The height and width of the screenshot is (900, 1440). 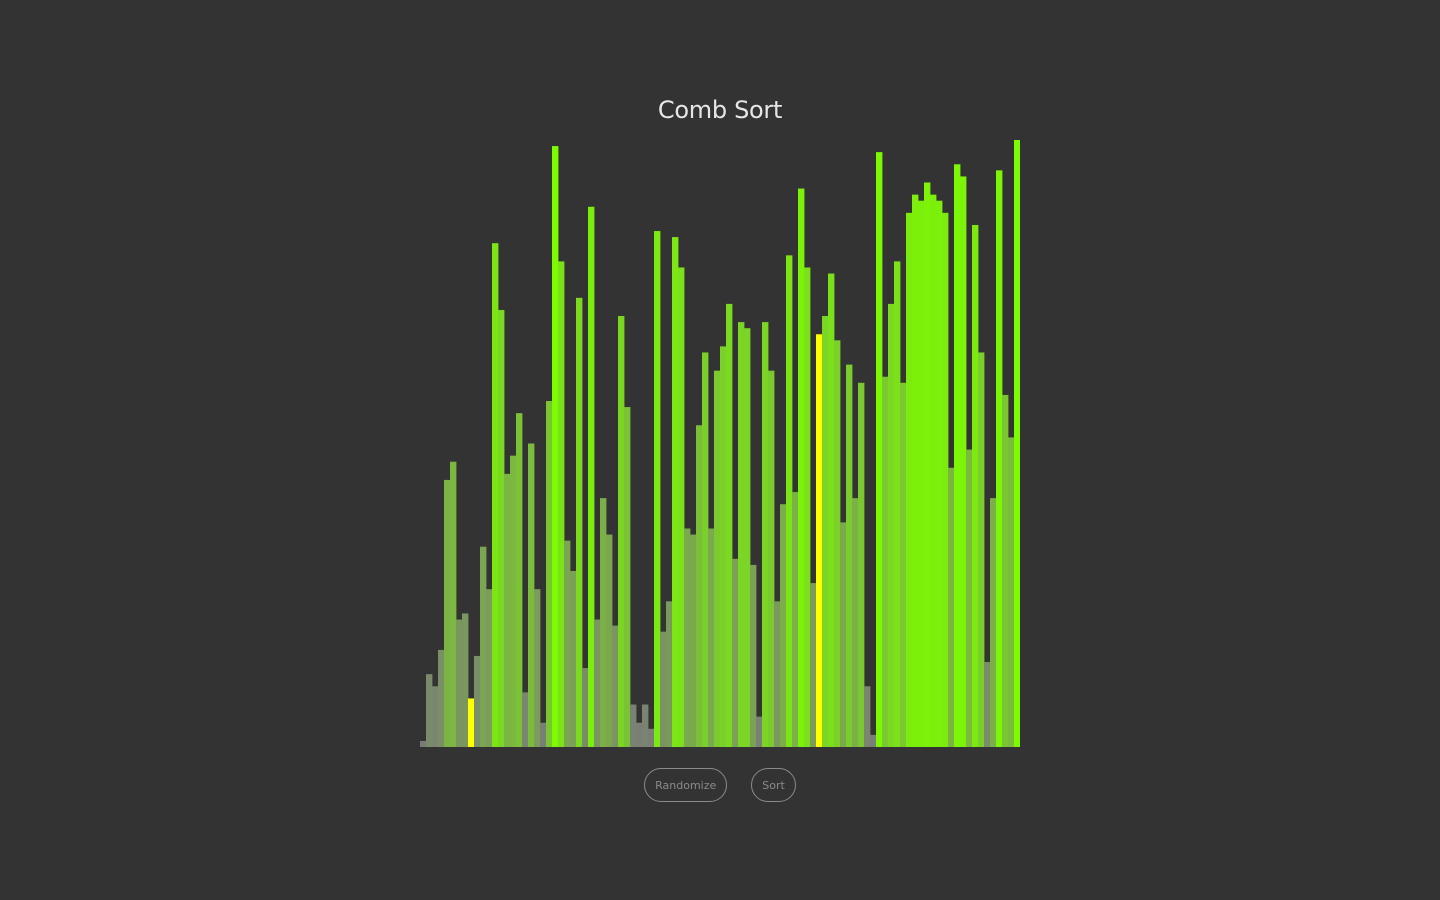 What do you see at coordinates (720, 110) in the screenshot?
I see `page-title: Comb Sort` at bounding box center [720, 110].